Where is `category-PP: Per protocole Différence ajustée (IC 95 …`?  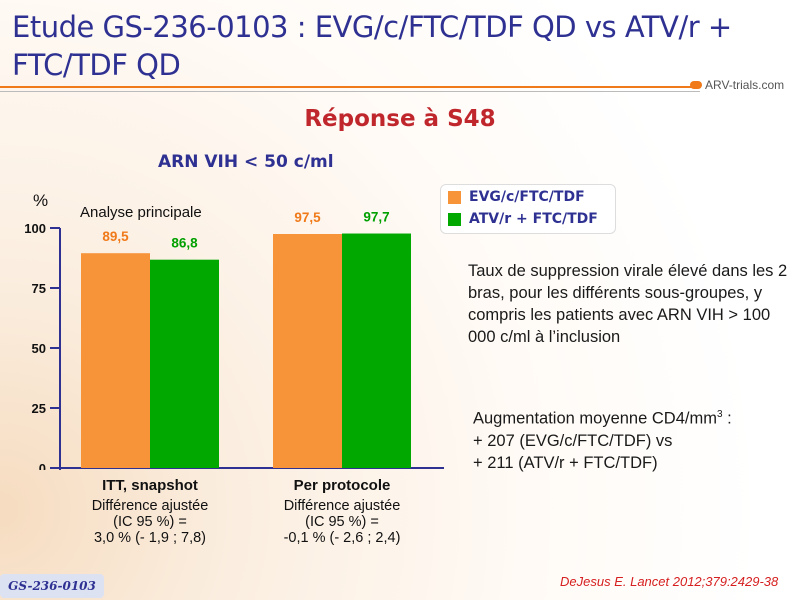
category-PP: Per protocole Différence ajustée (IC 95 … is located at coordinates (342, 512).